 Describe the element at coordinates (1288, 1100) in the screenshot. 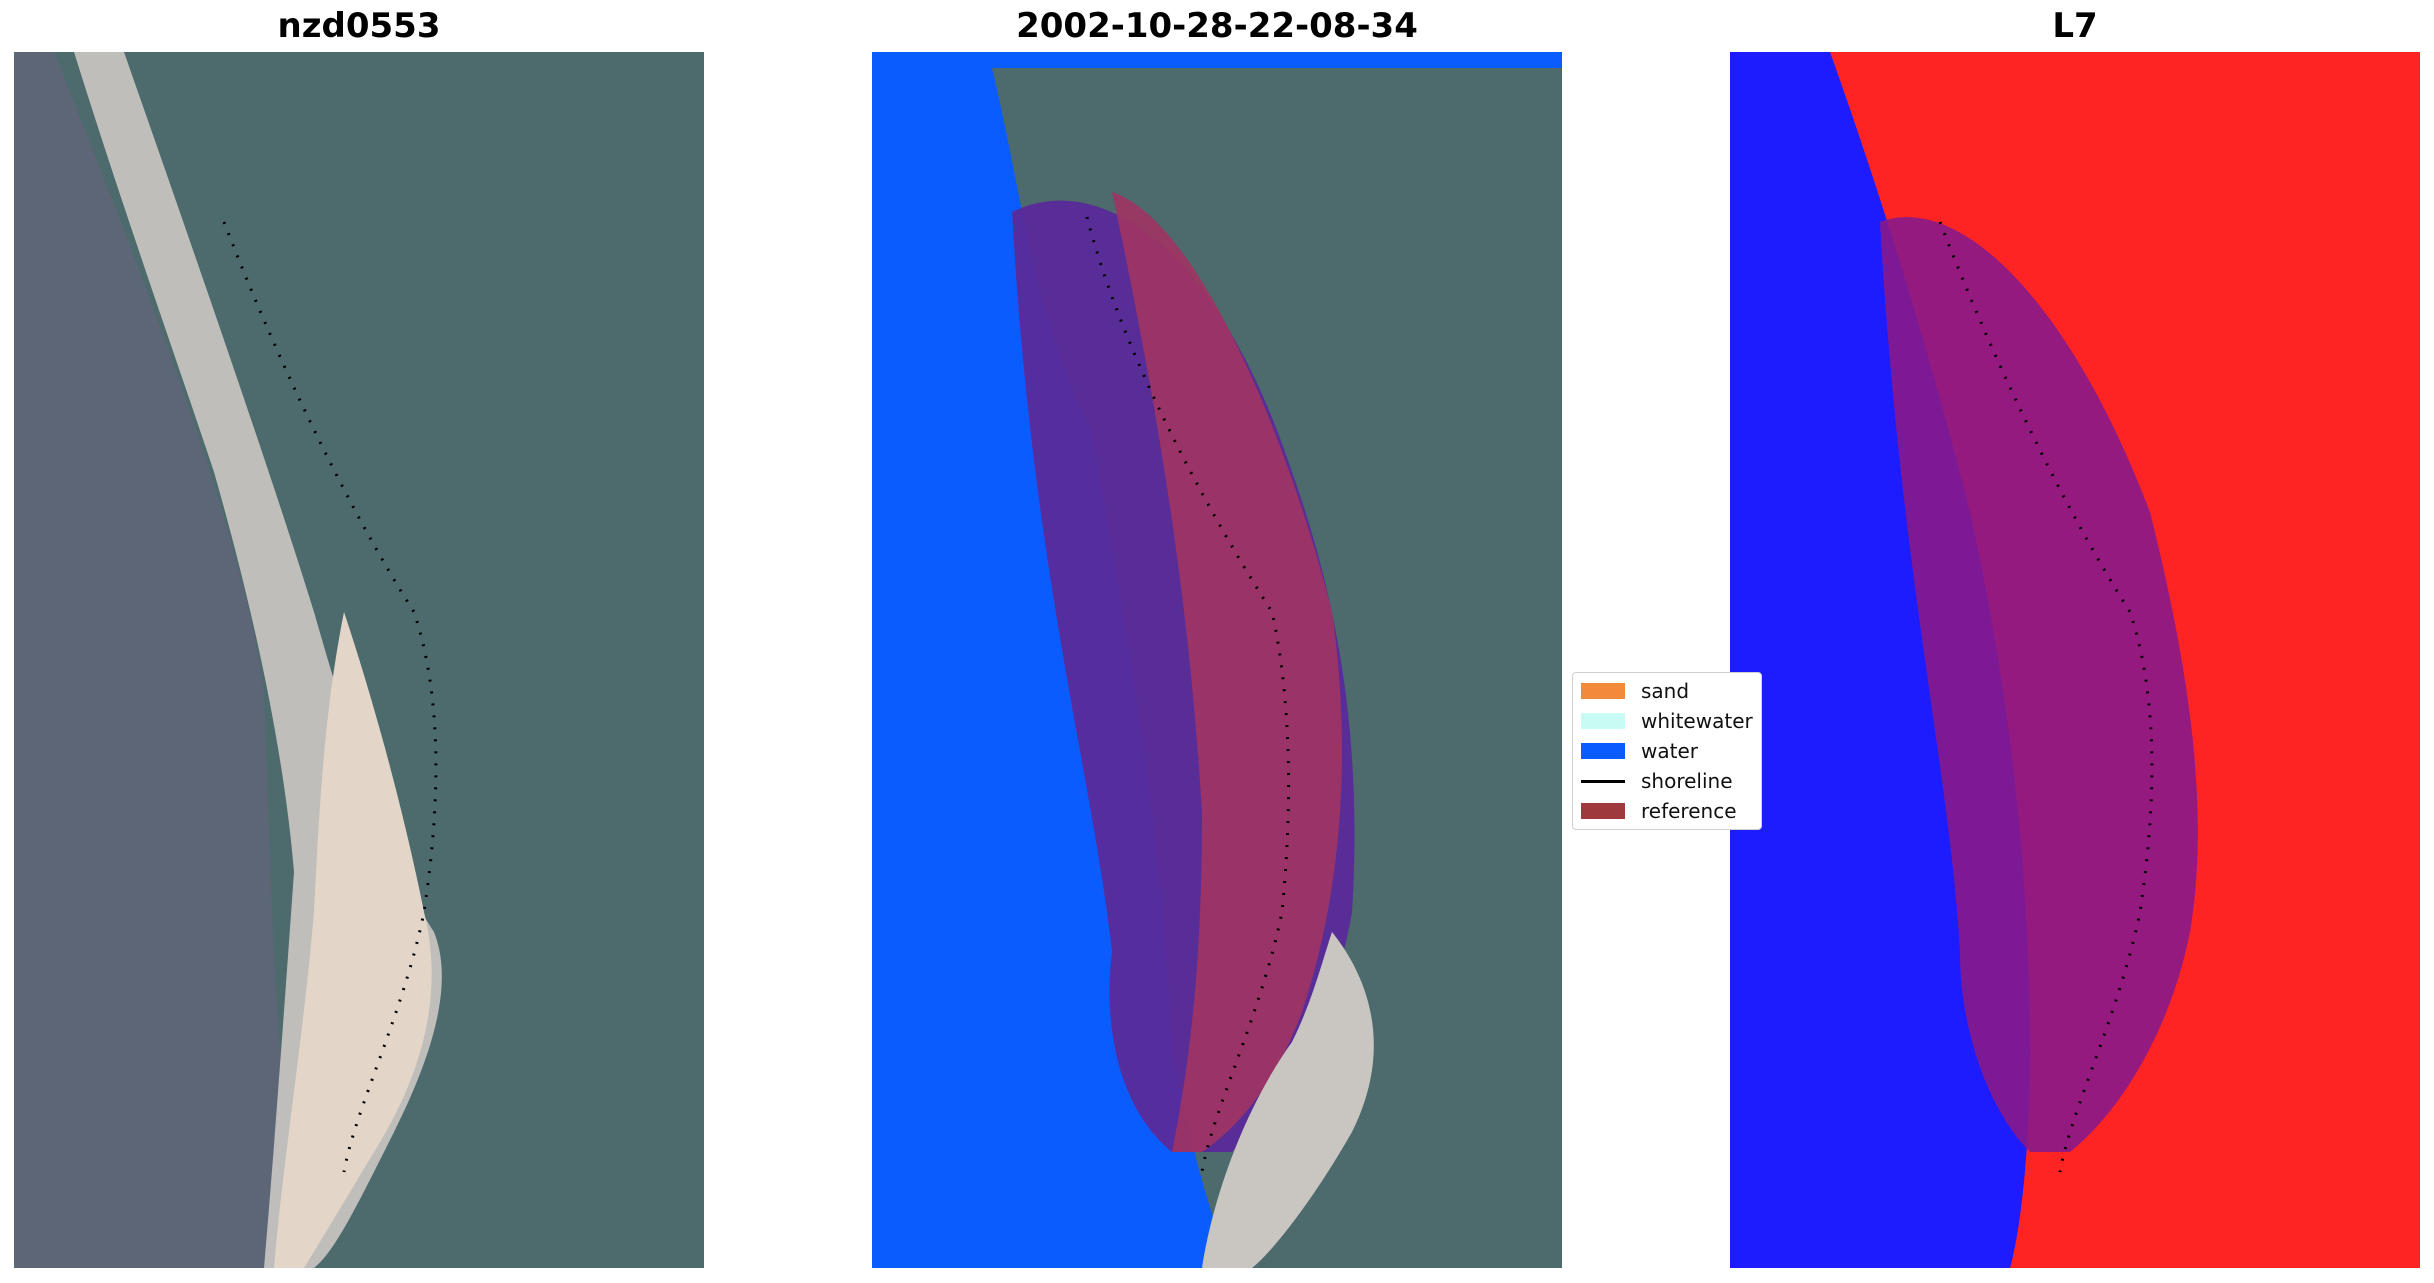

I see `sand-area` at that location.